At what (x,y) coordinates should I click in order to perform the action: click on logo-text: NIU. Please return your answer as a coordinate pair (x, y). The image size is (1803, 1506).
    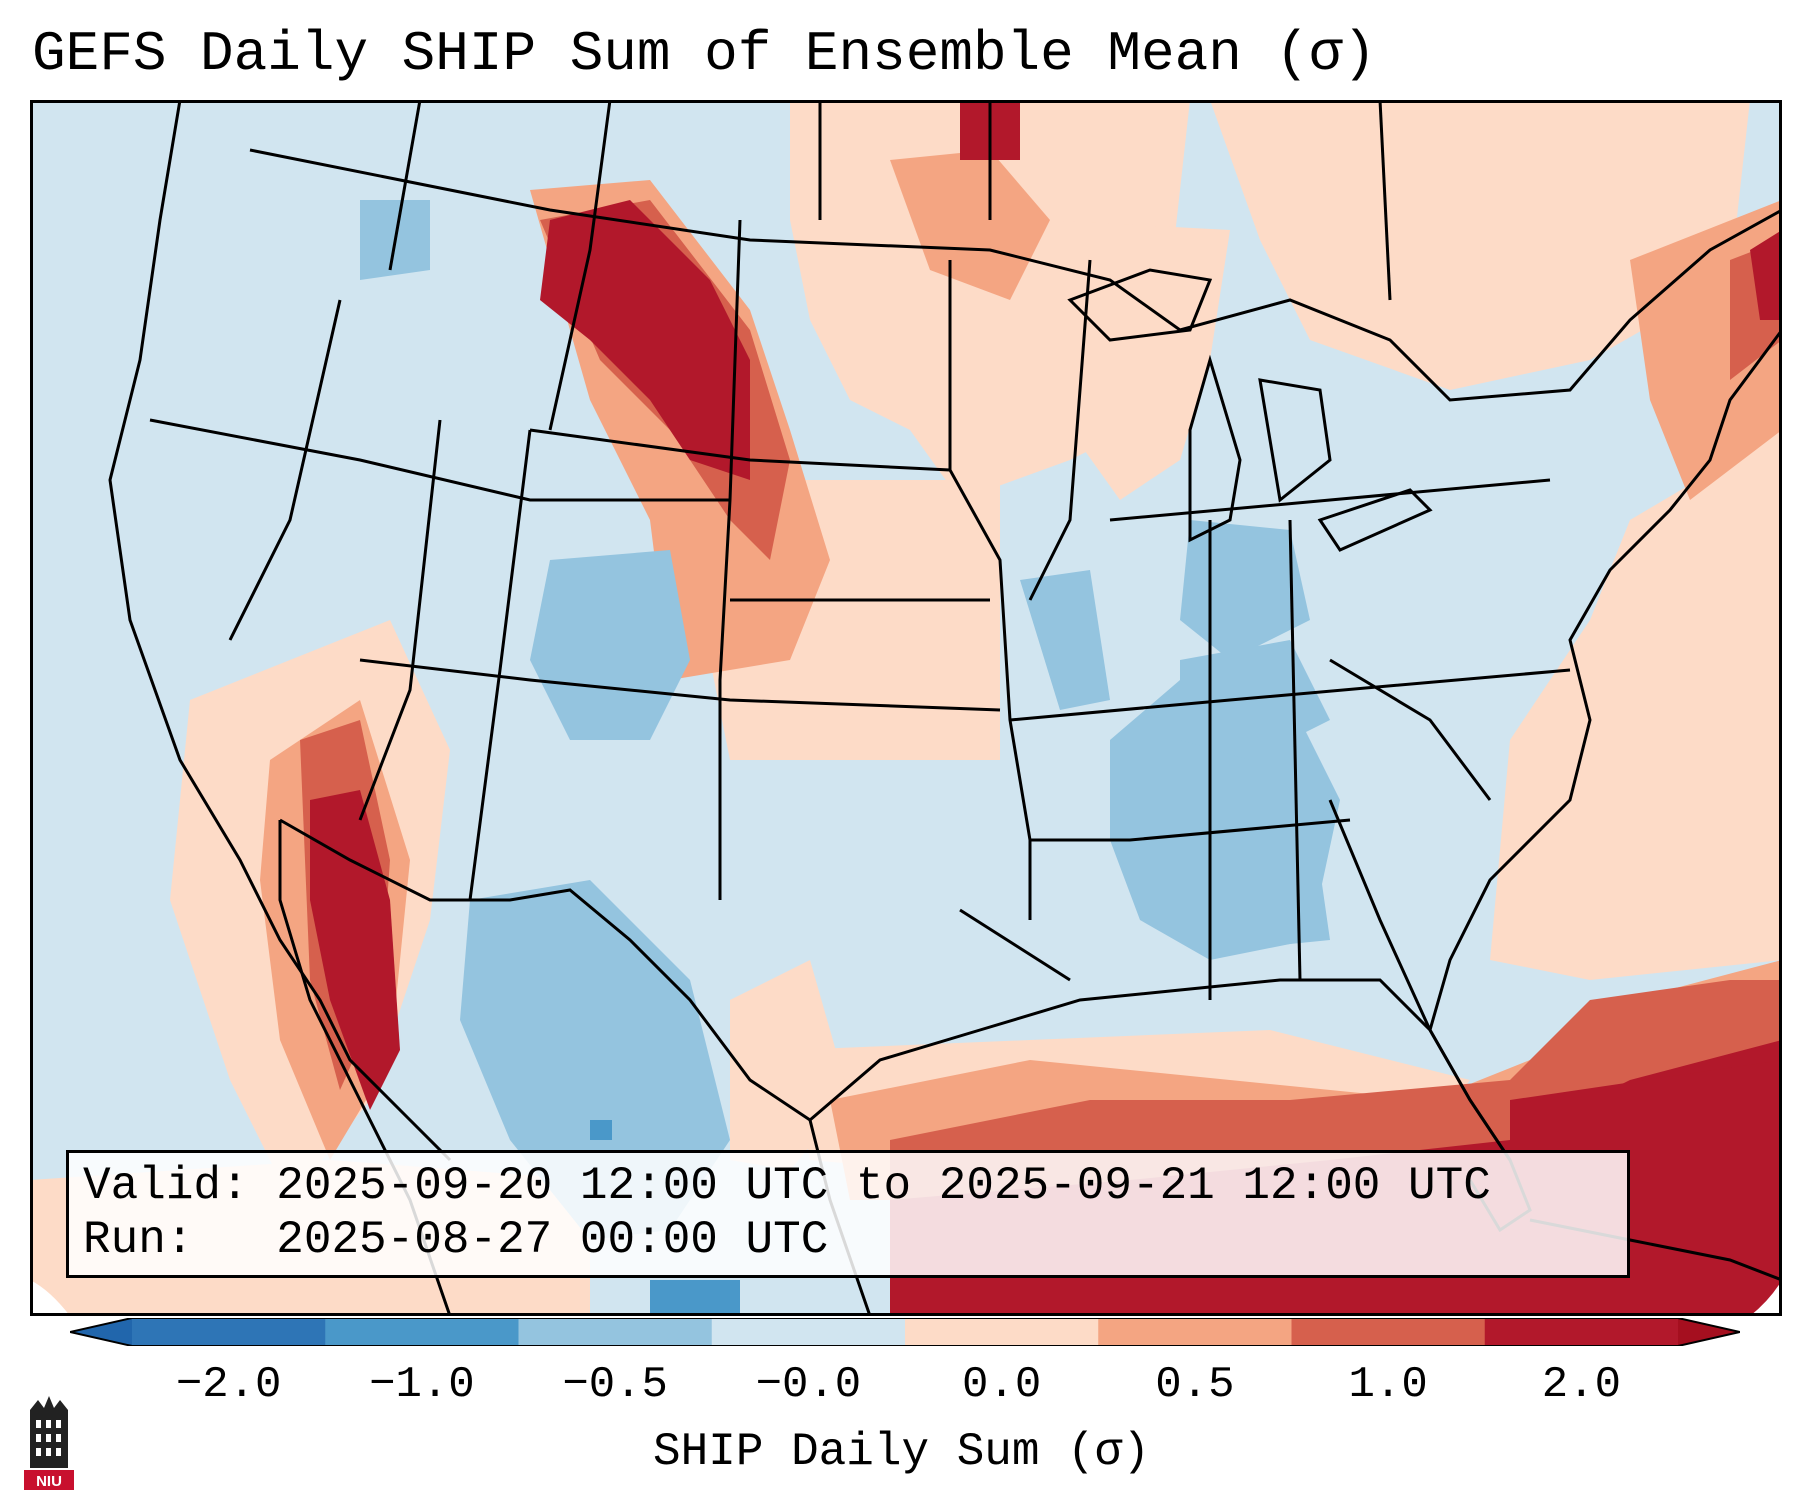
    Looking at the image, I should click on (49, 1481).